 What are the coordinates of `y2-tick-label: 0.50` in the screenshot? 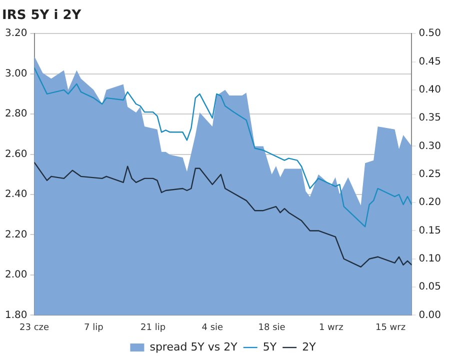 It's located at (429, 34).